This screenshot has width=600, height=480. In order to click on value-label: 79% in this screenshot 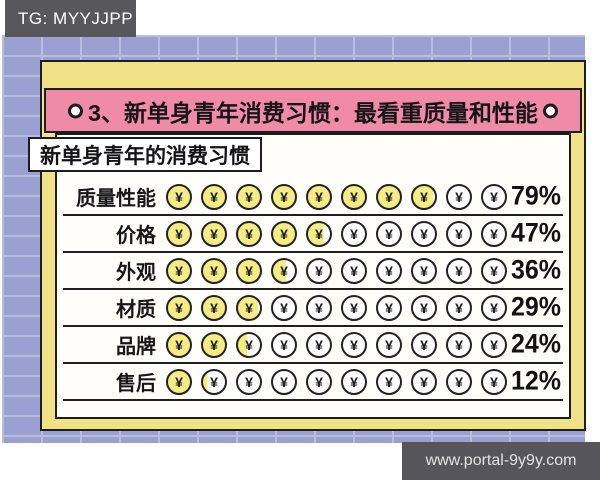, I will do `click(535, 196)`.